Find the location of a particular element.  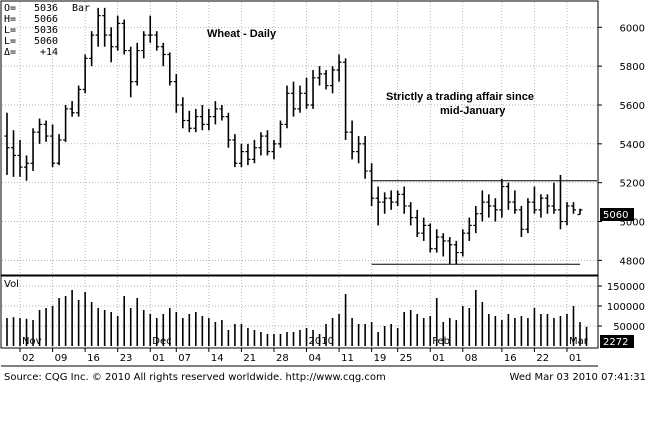

bar-type-label: Bar is located at coordinates (81, 8).